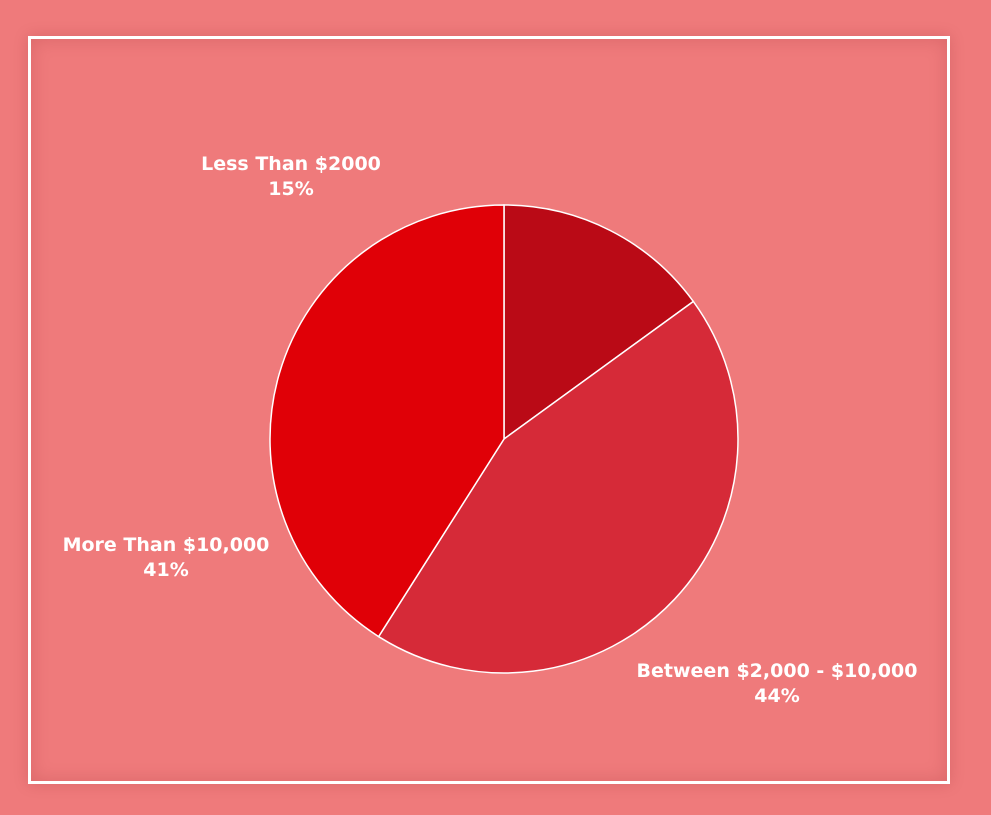  I want to click on slice-value-label: 44%, so click(776, 696).